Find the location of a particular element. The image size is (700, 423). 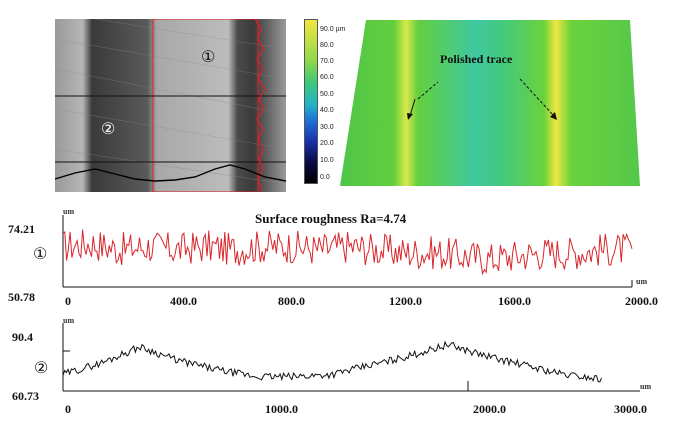

profile-1-unit: um is located at coordinates (69, 211).